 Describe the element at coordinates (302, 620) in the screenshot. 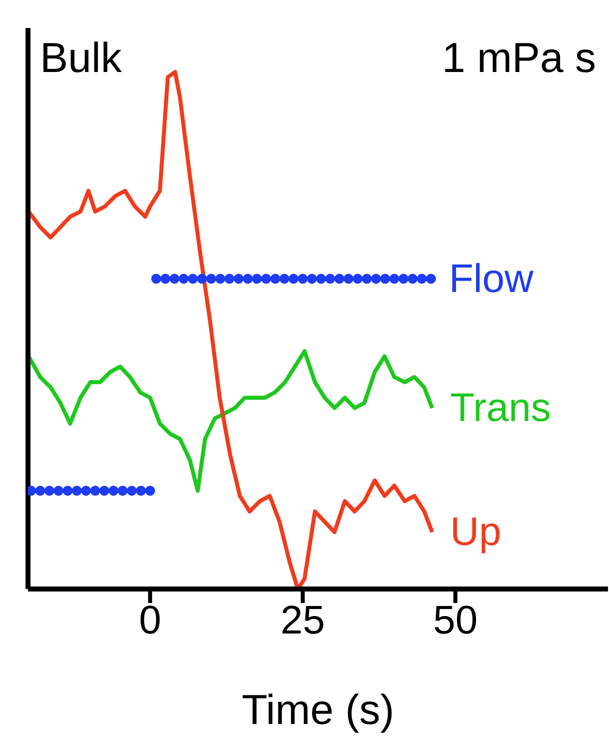

I see `x-tick-label: 25` at that location.